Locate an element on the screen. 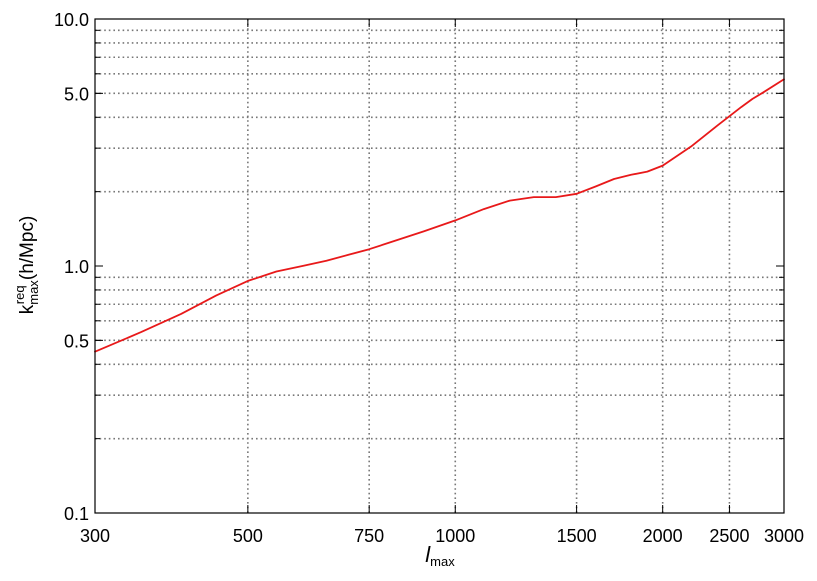 Image resolution: width=817 pixels, height=581 pixels. y-tick-label: 0.5 is located at coordinates (76, 341).